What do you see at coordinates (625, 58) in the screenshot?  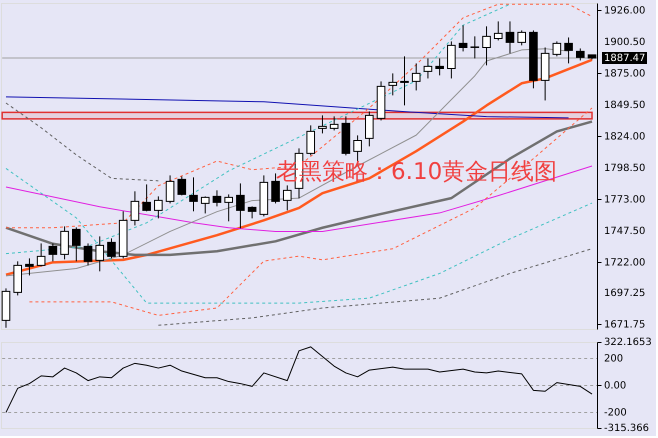 I see `ref-line-label: 1887.47` at bounding box center [625, 58].